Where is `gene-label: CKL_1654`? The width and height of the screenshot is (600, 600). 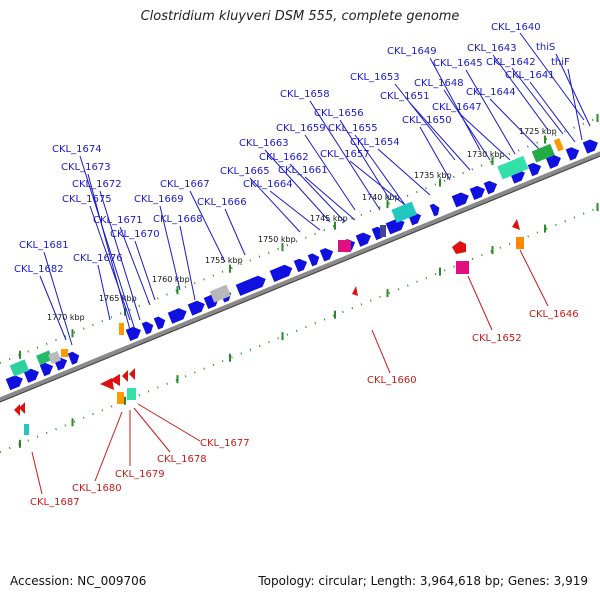
gene-label: CKL_1654 is located at coordinates (375, 142).